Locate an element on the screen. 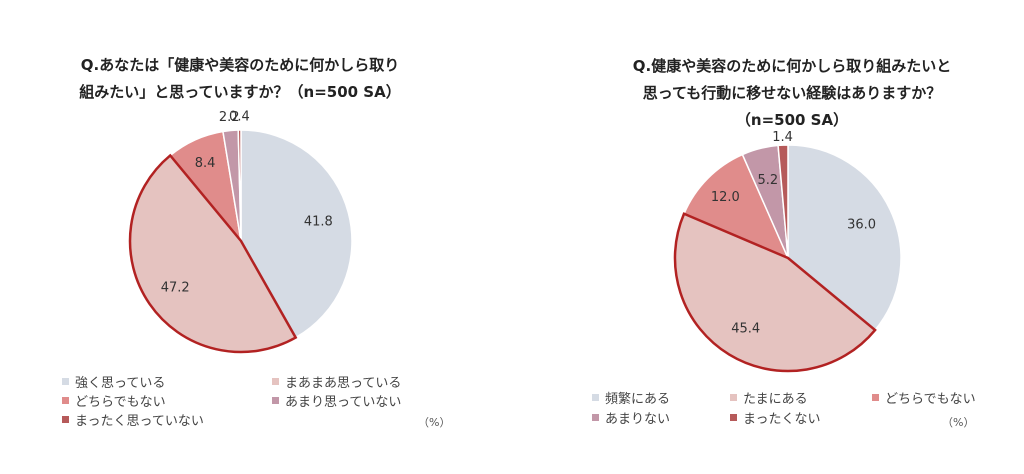 This screenshot has height=474, width=1024. legend-label: 頻繁にある is located at coordinates (638, 399).